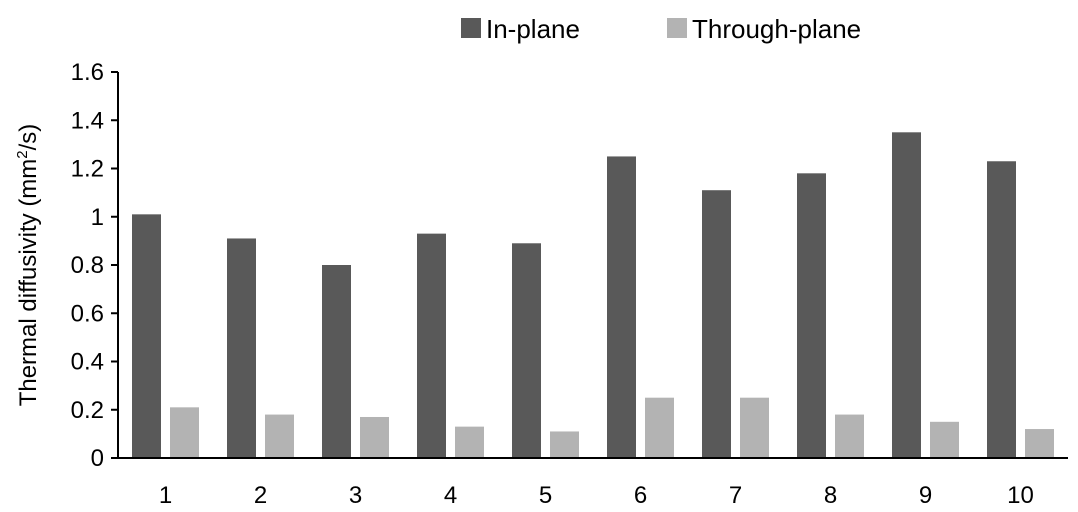  Describe the element at coordinates (925, 494) in the screenshot. I see `x-tick-label: 9` at that location.